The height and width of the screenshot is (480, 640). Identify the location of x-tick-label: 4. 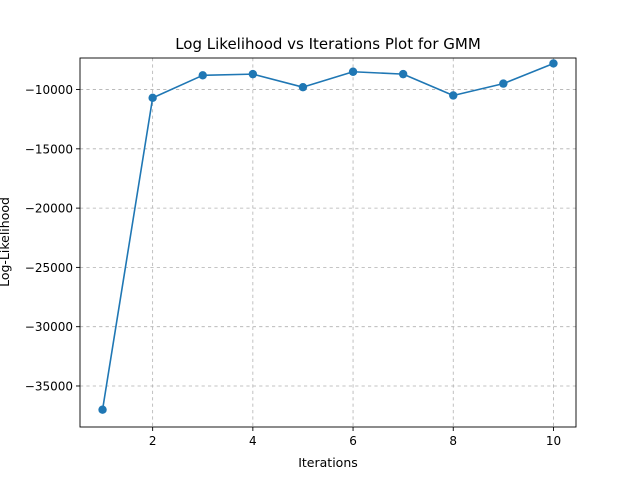
(253, 441).